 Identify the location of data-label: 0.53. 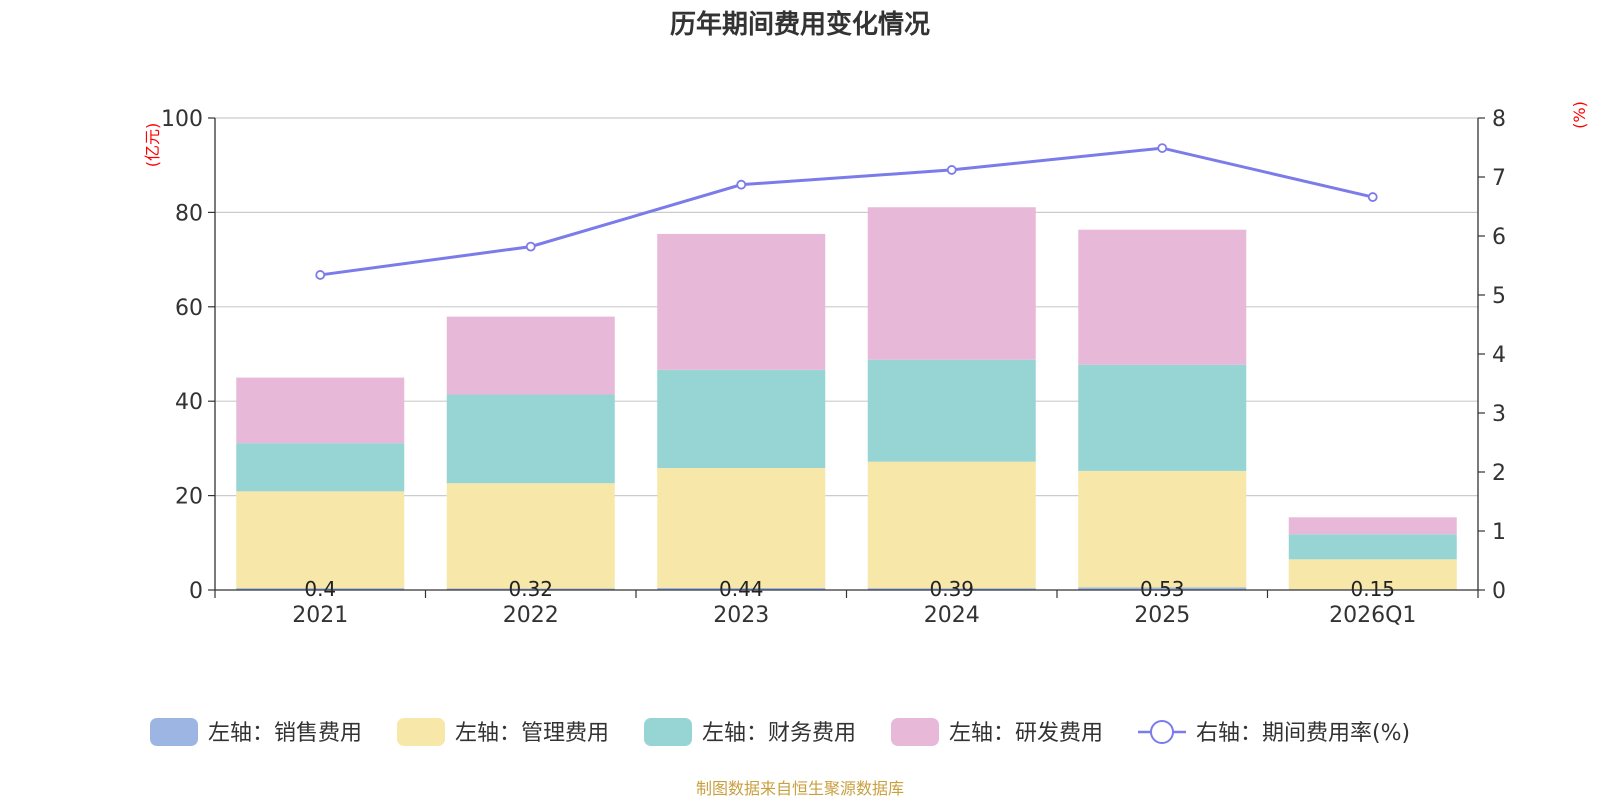
(1162, 589).